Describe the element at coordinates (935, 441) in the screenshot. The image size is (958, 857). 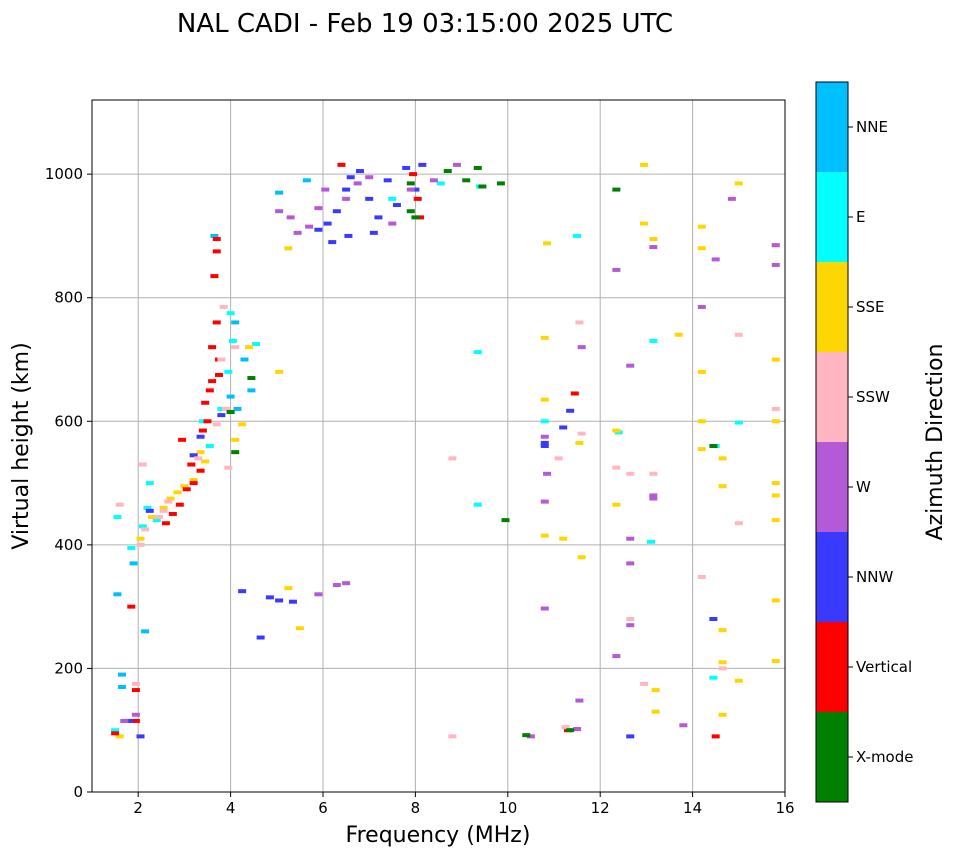
I see `colorbar-label: Azimuth Direction` at that location.